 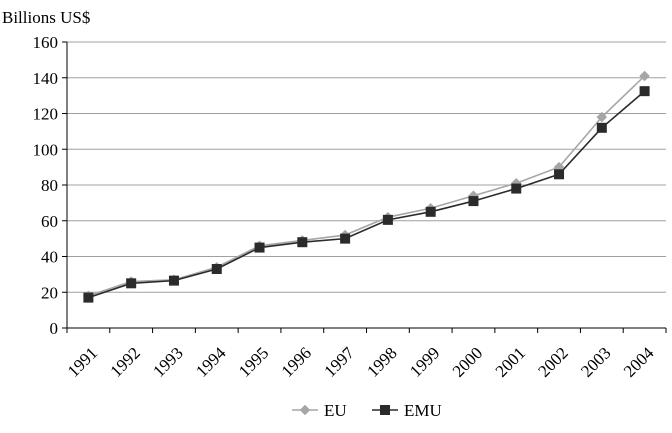 I want to click on y-tick-label-60: 60, so click(x=49, y=221).